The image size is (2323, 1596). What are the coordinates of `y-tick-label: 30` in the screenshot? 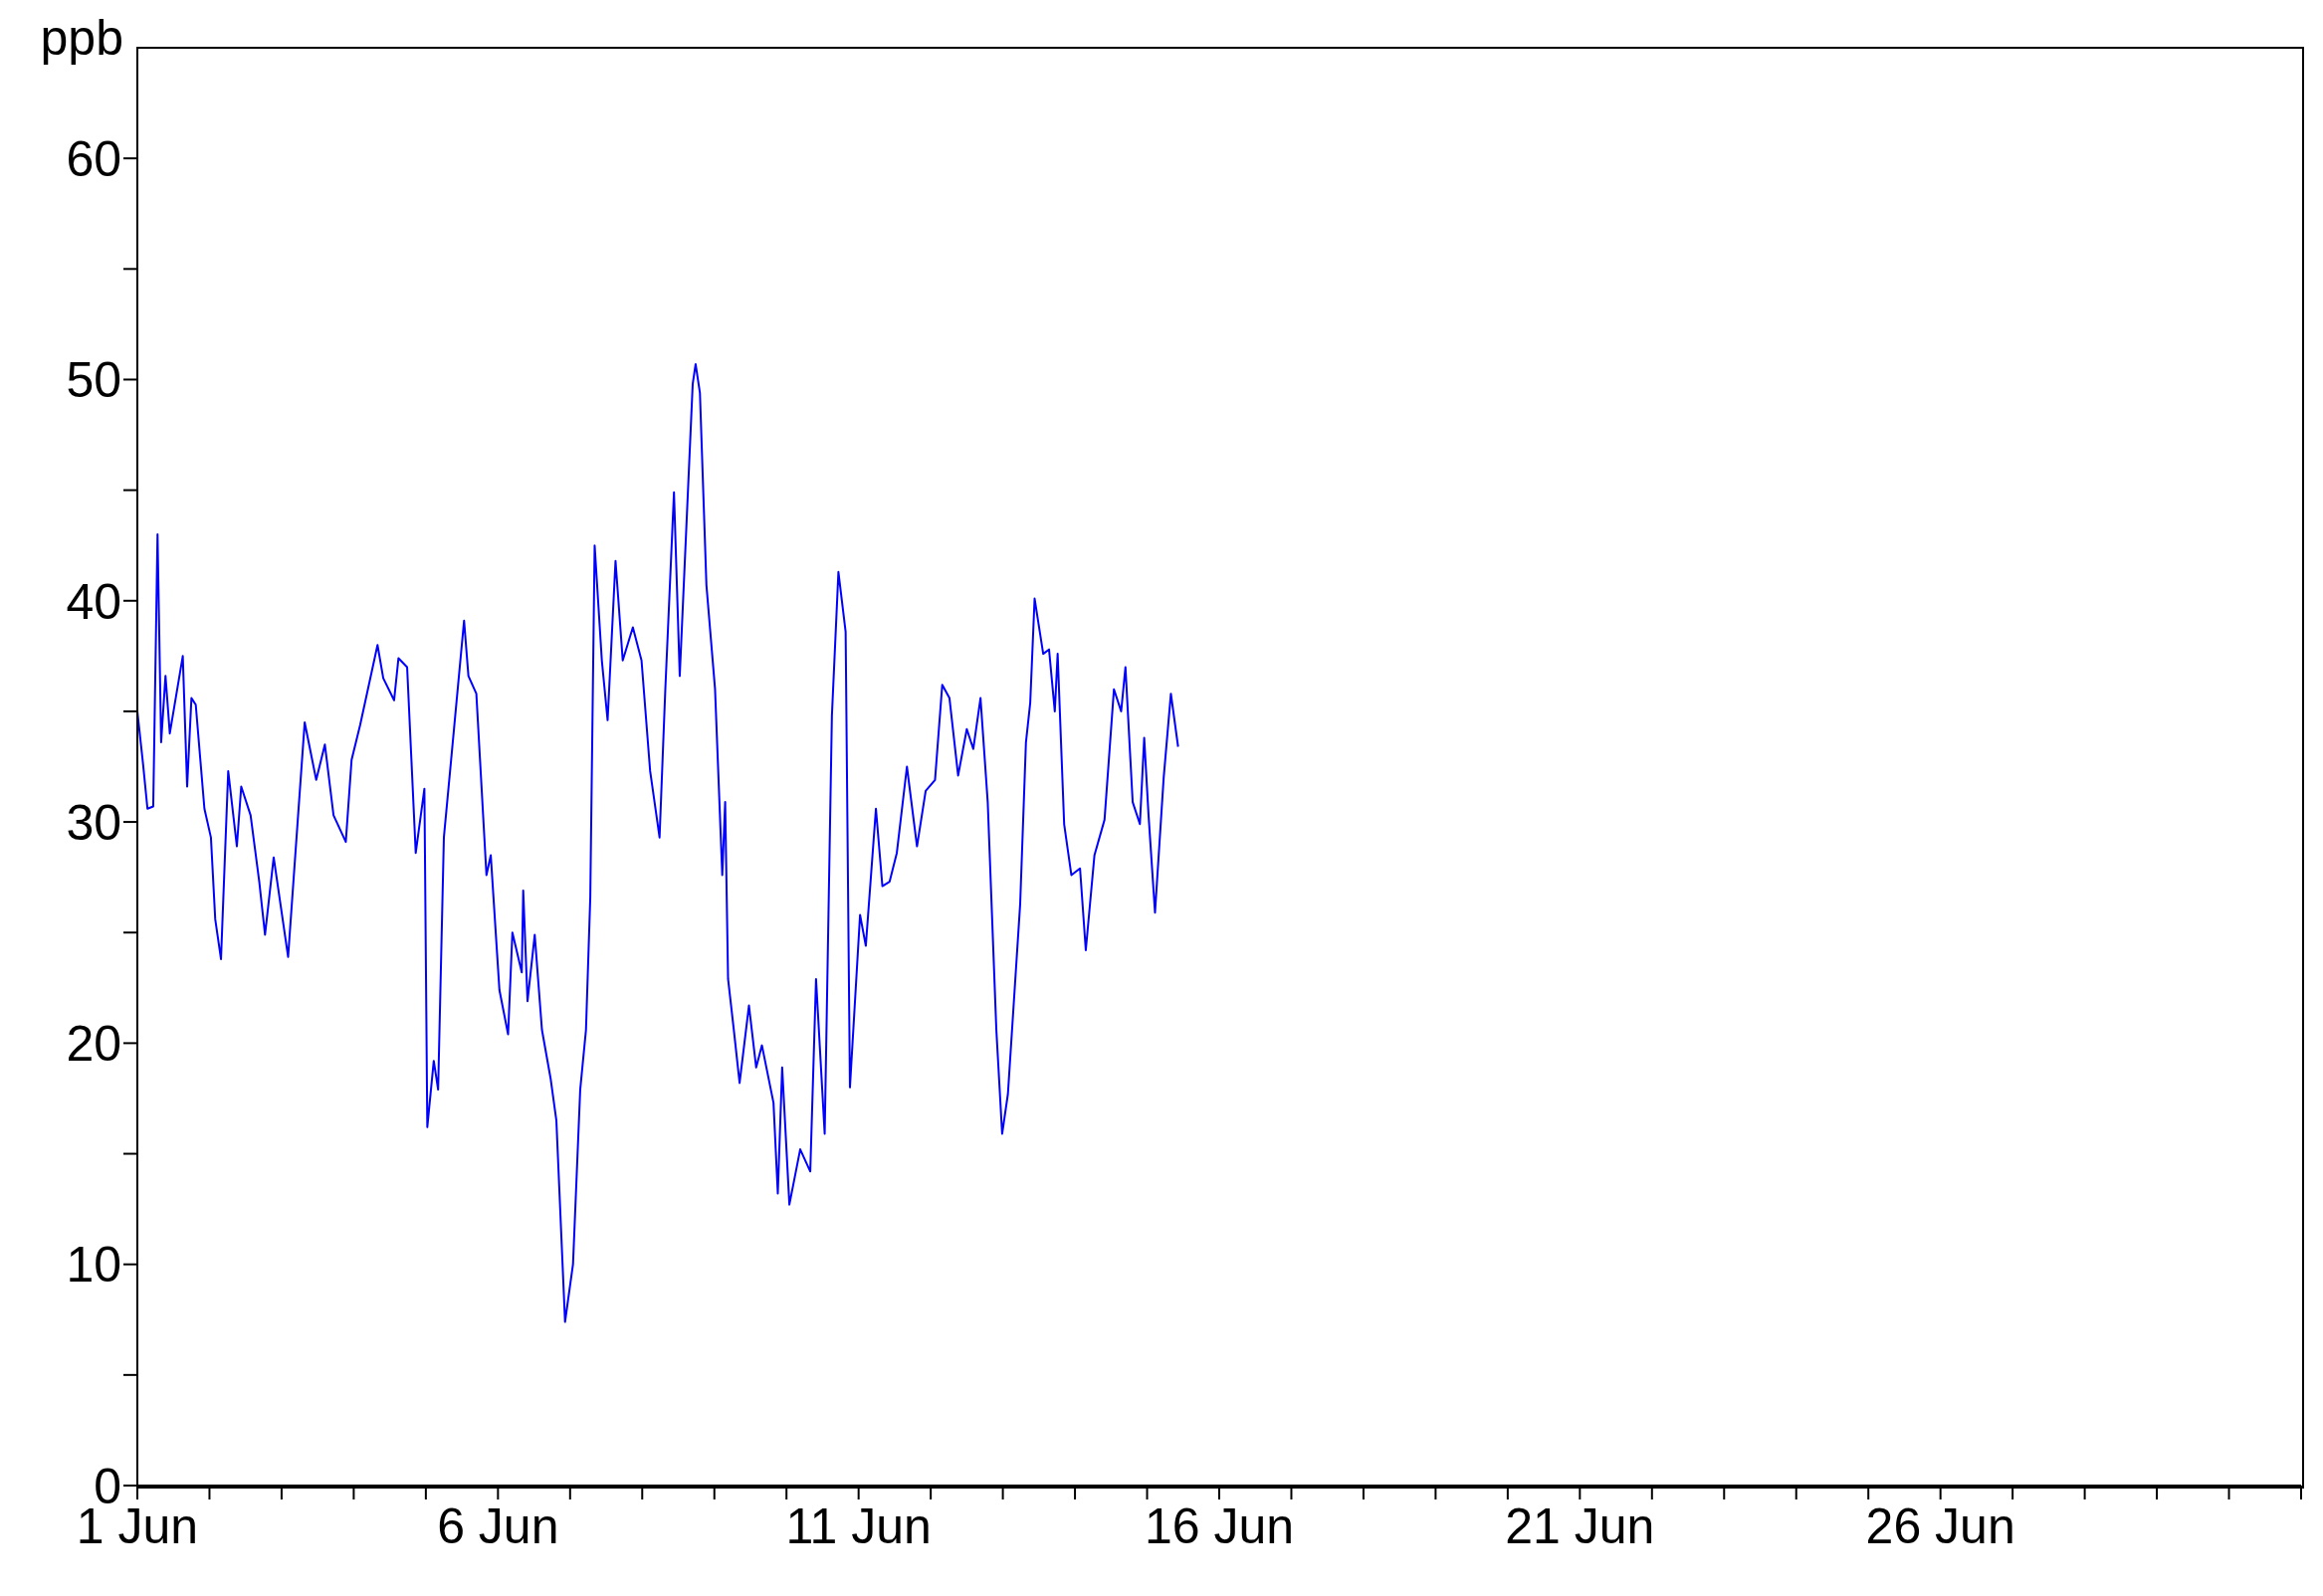 It's located at (93, 823).